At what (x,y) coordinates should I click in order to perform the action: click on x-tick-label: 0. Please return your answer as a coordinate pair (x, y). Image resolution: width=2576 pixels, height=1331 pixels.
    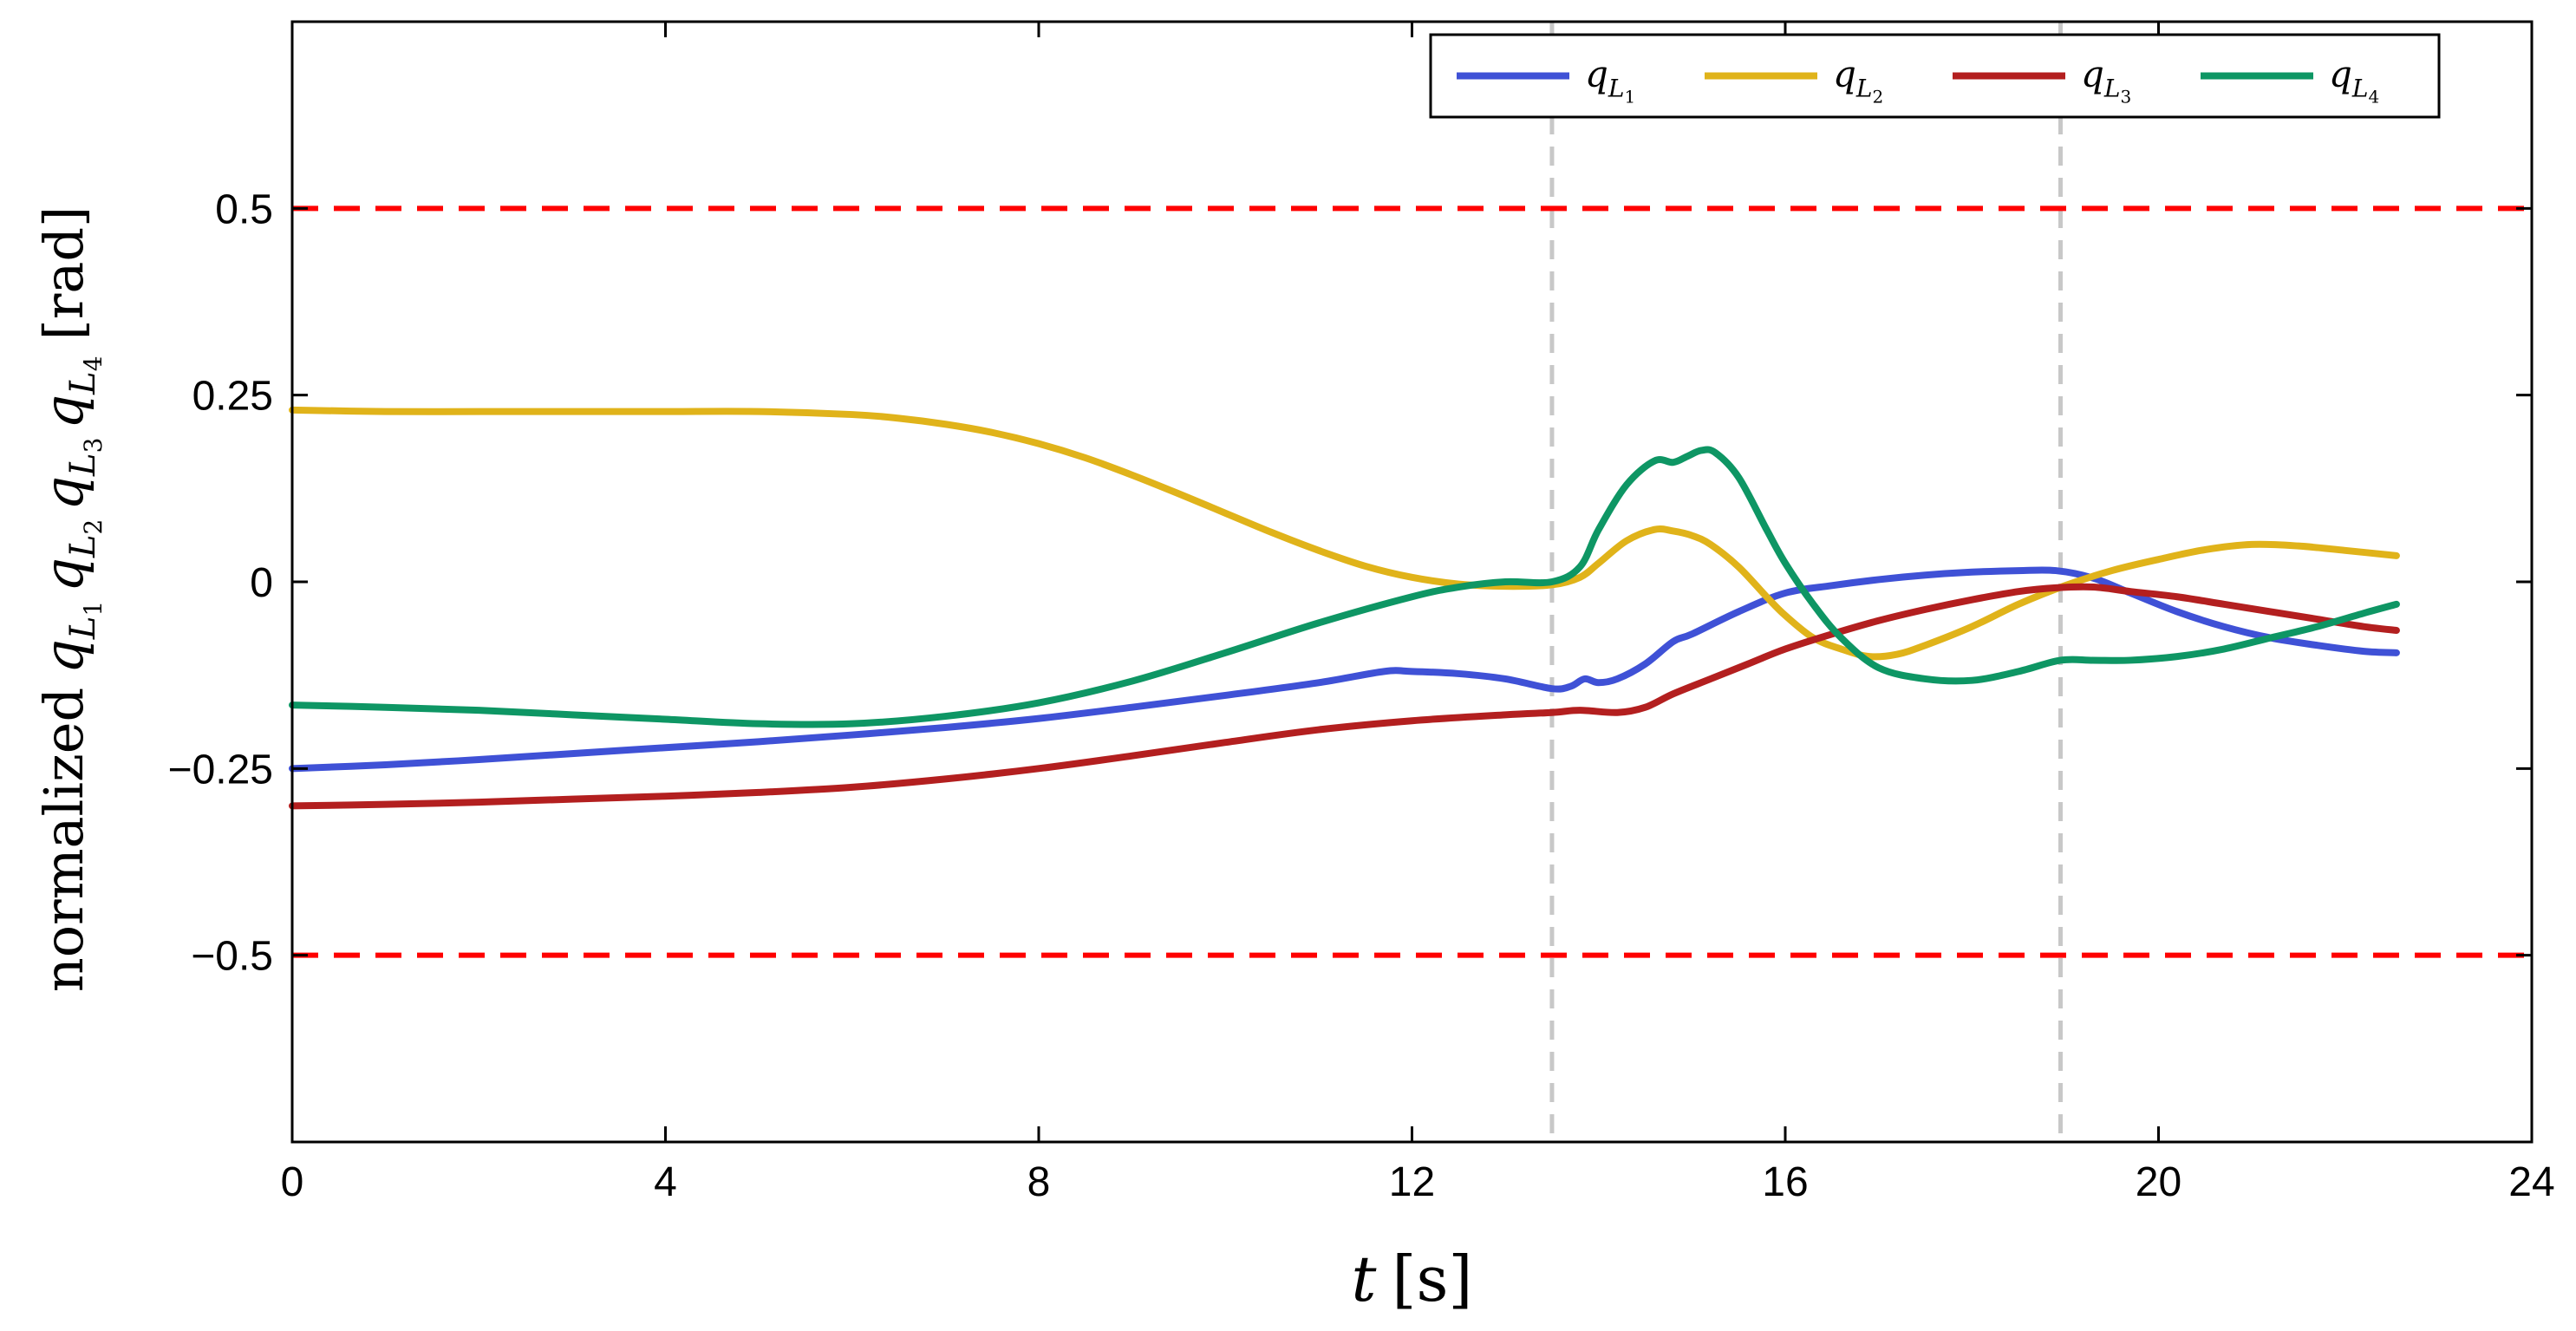
    Looking at the image, I should click on (292, 1182).